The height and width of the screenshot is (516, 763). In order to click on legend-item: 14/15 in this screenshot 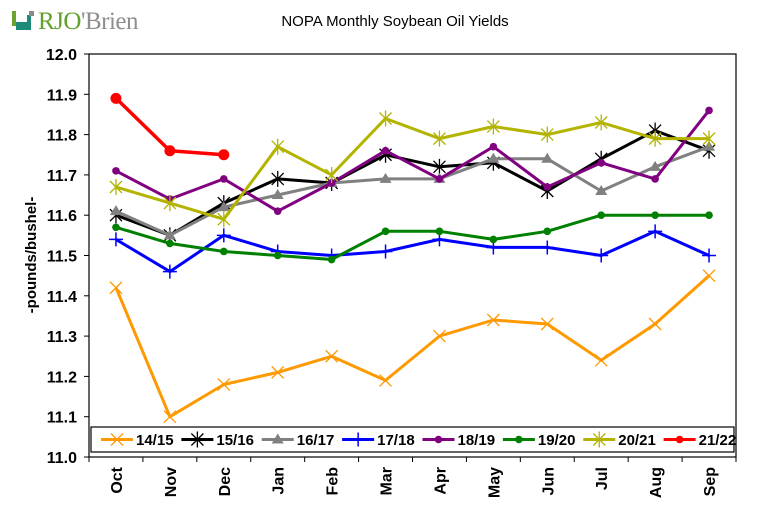, I will do `click(137, 440)`.